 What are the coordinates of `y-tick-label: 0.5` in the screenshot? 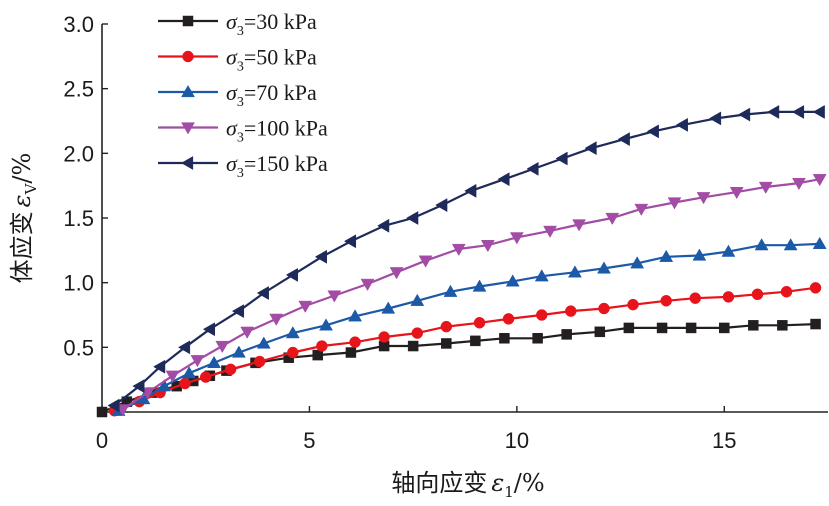 It's located at (78, 347).